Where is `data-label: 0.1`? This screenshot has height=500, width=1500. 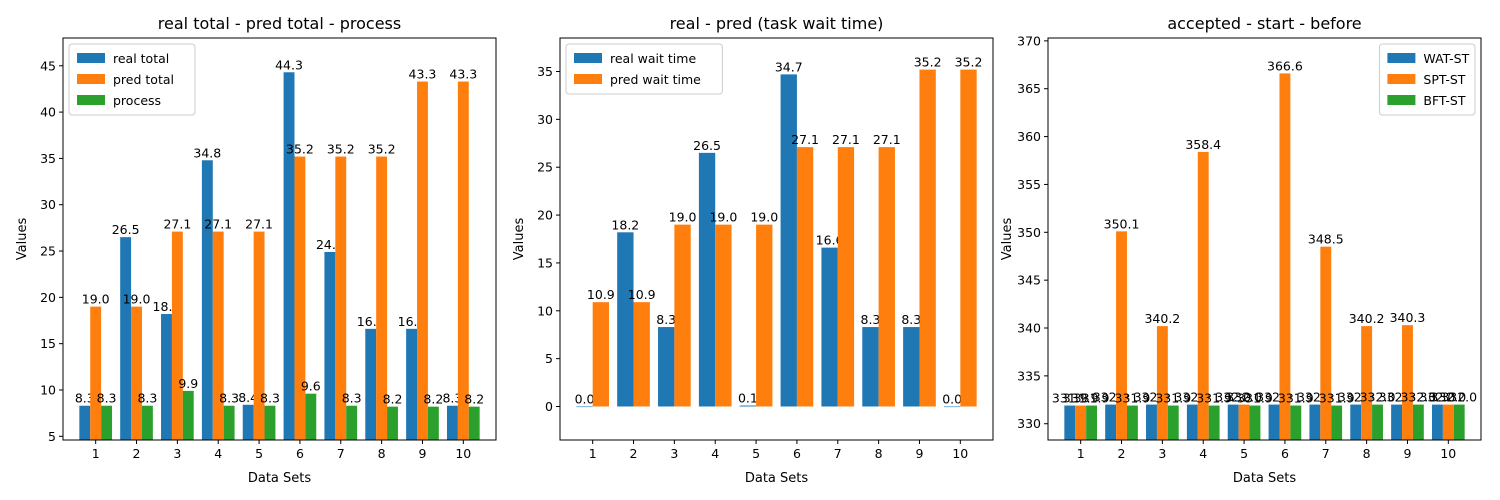 data-label: 0.1 is located at coordinates (748, 398).